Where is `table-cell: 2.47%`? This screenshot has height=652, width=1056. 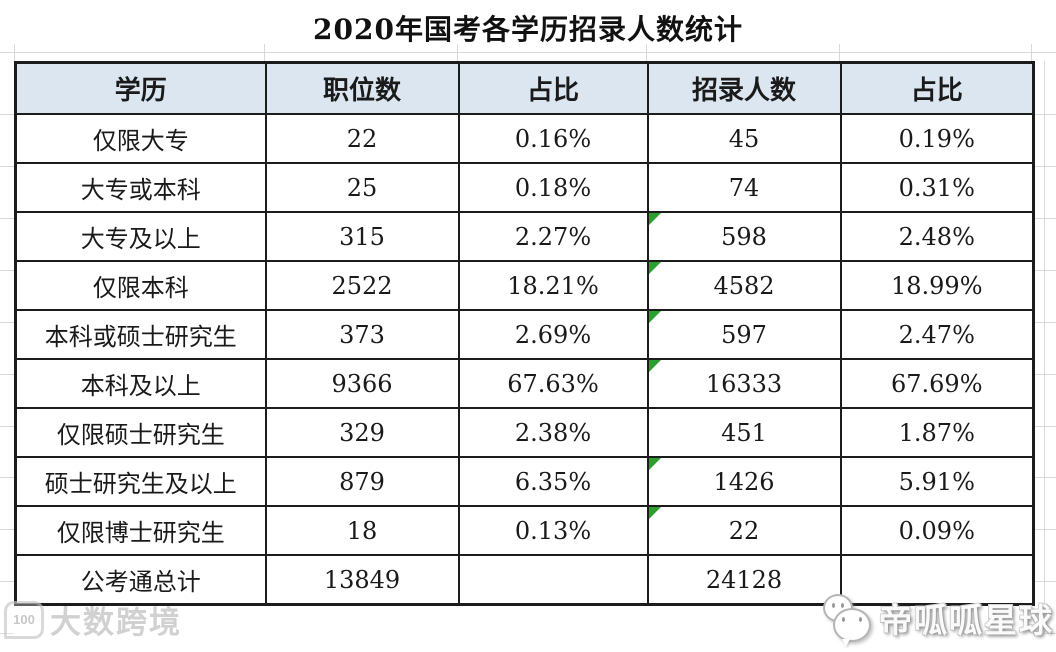 table-cell: 2.47% is located at coordinates (937, 334).